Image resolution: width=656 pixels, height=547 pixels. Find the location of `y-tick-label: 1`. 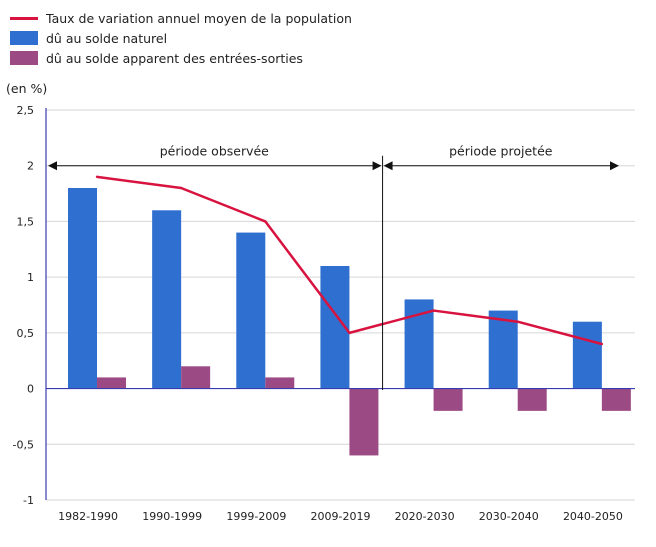

y-tick-label: 1 is located at coordinates (30, 277).